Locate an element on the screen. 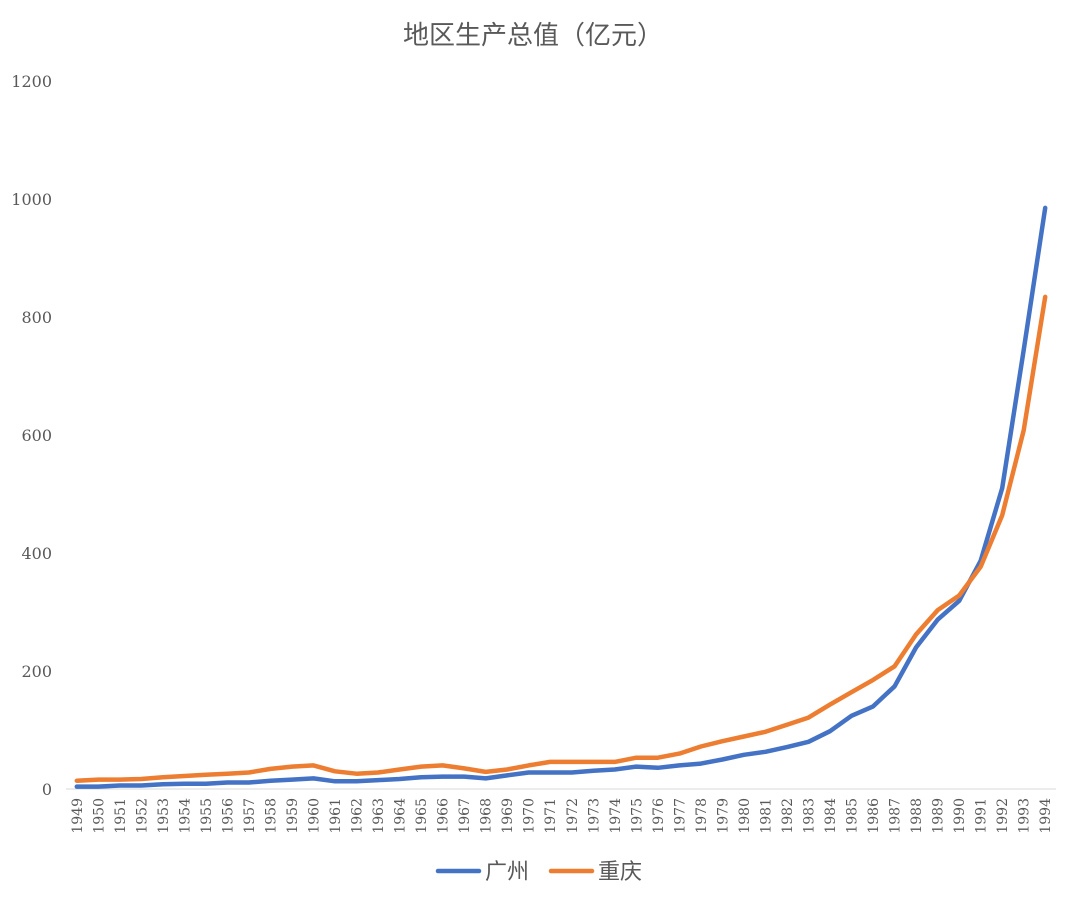  x-tick-label: 1965 is located at coordinates (422, 816).